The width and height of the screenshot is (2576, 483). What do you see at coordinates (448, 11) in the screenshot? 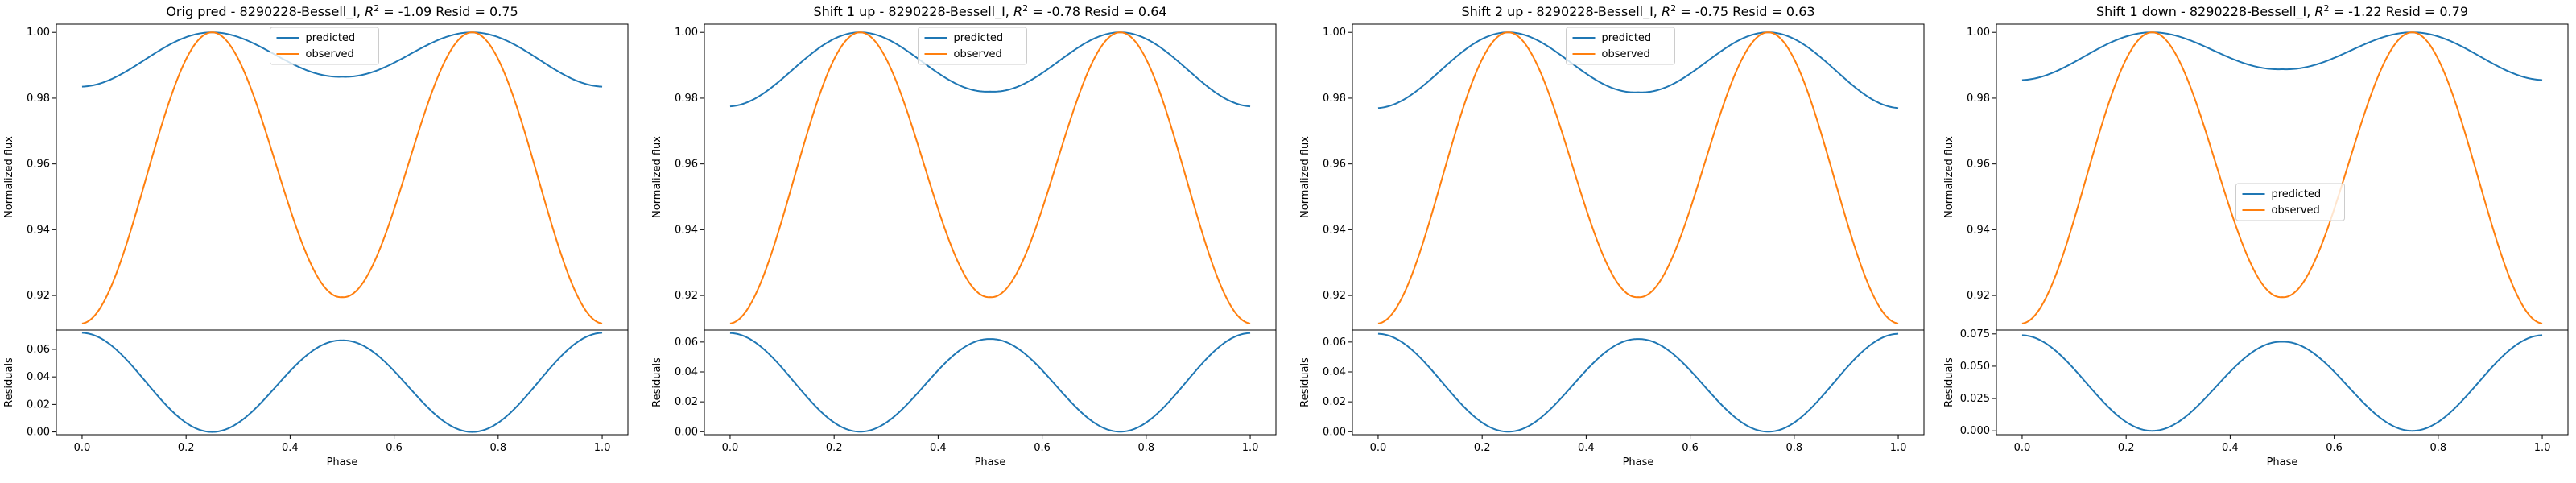
I see `chart-title-suffix: = -1.09 Resid = 0.75` at bounding box center [448, 11].